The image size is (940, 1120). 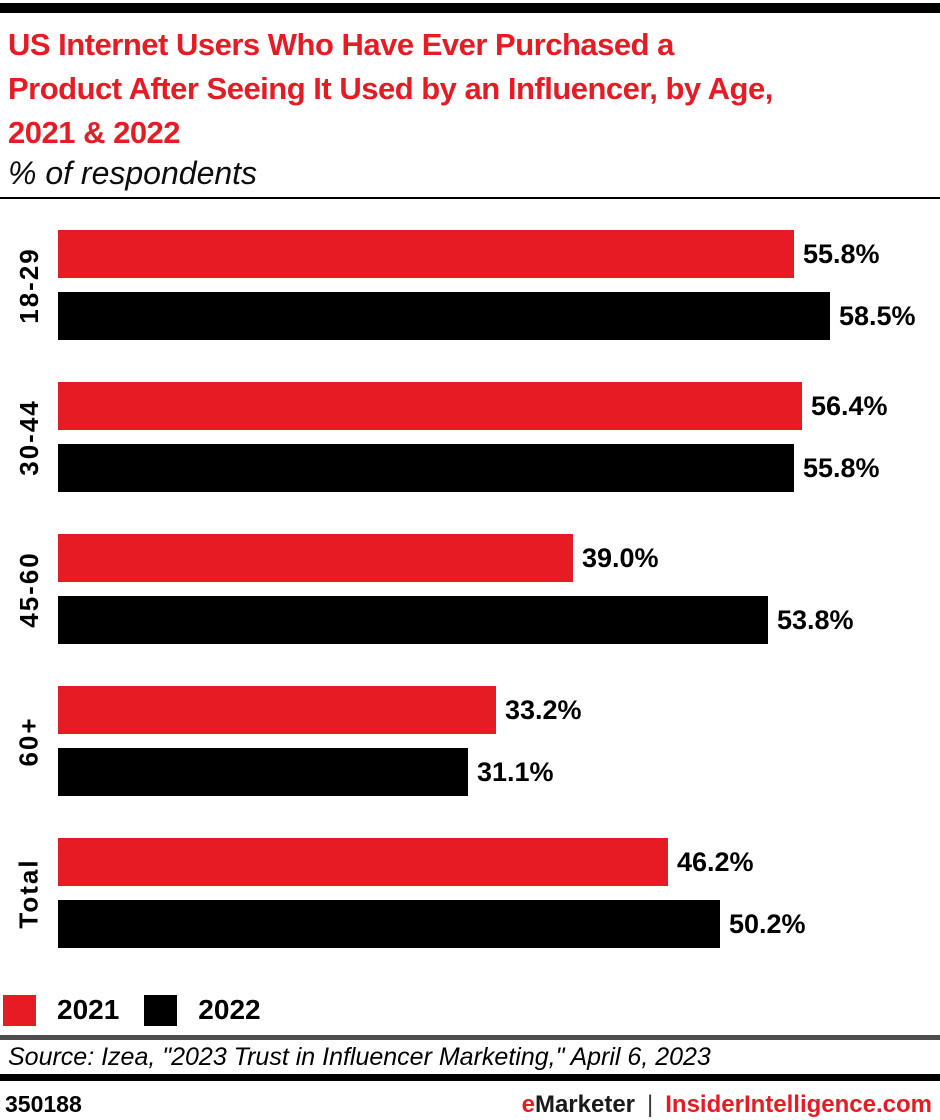 I want to click on legend: 2021 2022, so click(x=471, y=1010).